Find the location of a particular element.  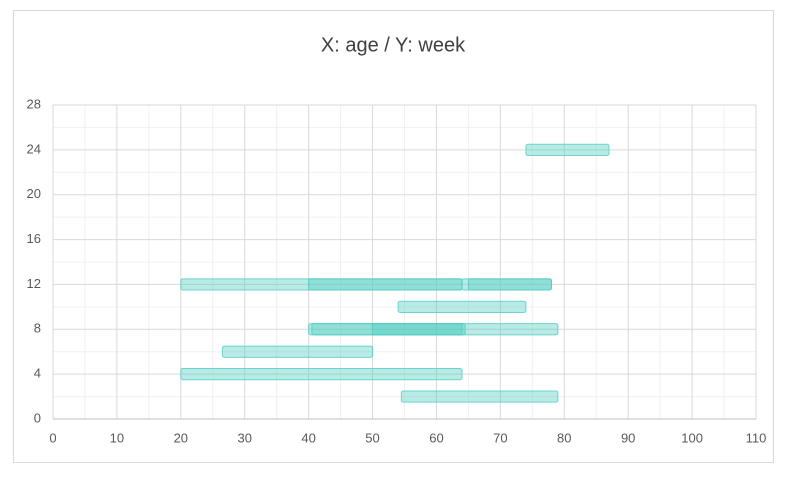

chart-title: X: age / Y: week is located at coordinates (393, 45).